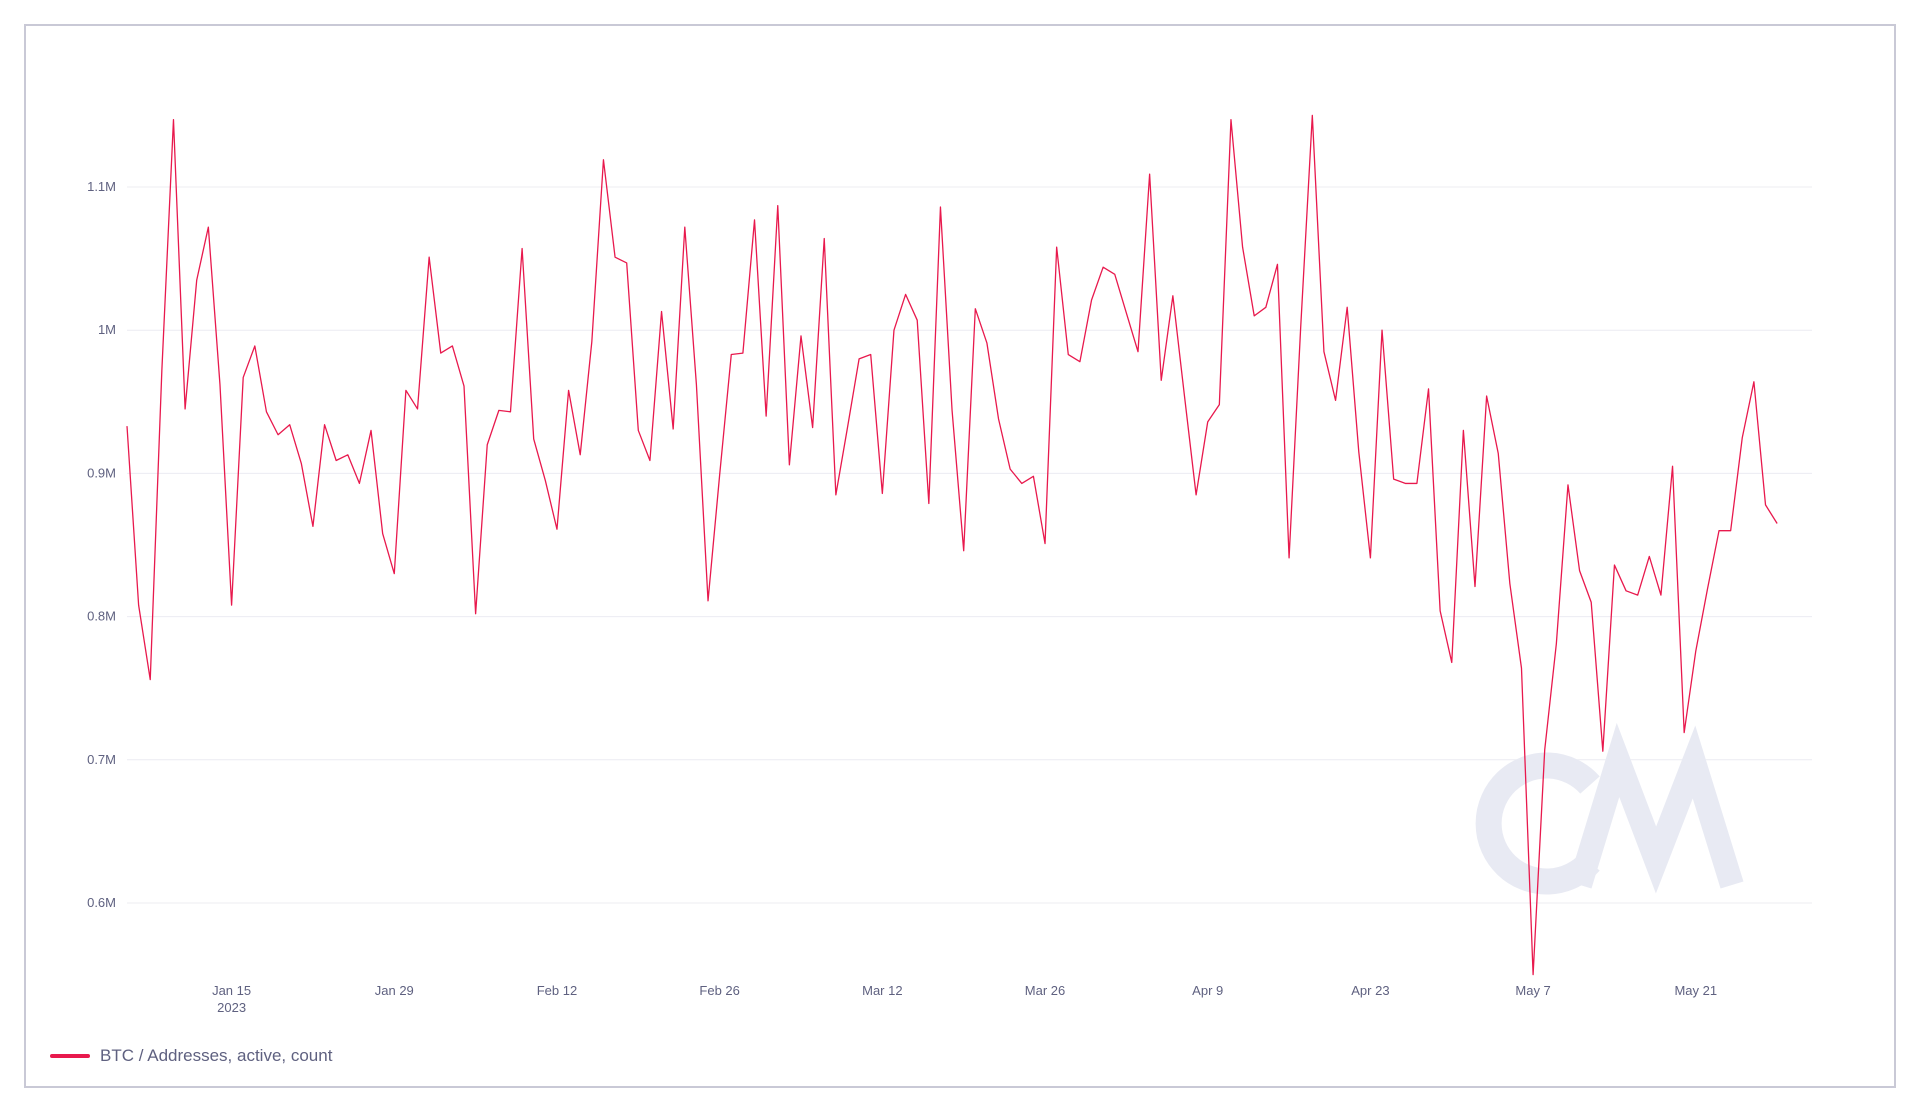 This screenshot has height=1114, width=1920. What do you see at coordinates (557, 990) in the screenshot?
I see `x-tick-label: Feb 12` at bounding box center [557, 990].